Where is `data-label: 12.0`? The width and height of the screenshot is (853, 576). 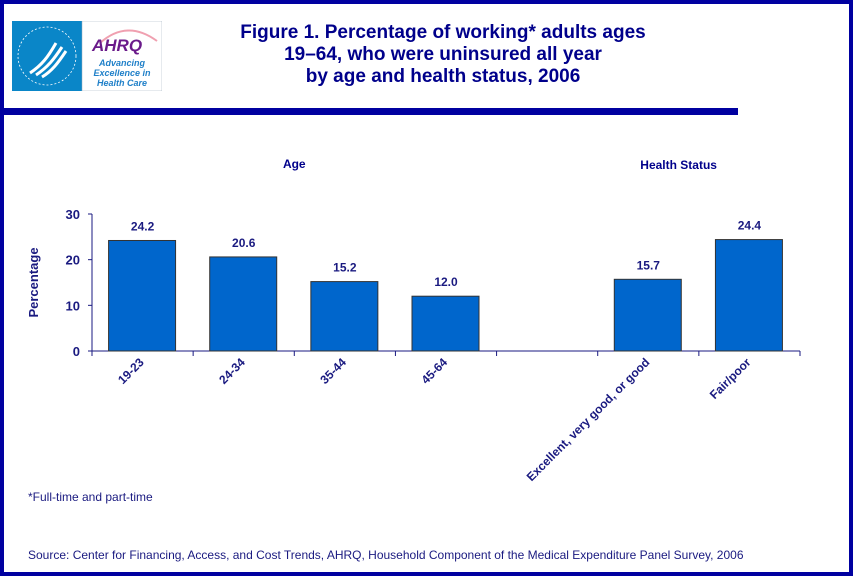
data-label: 12.0 is located at coordinates (446, 282).